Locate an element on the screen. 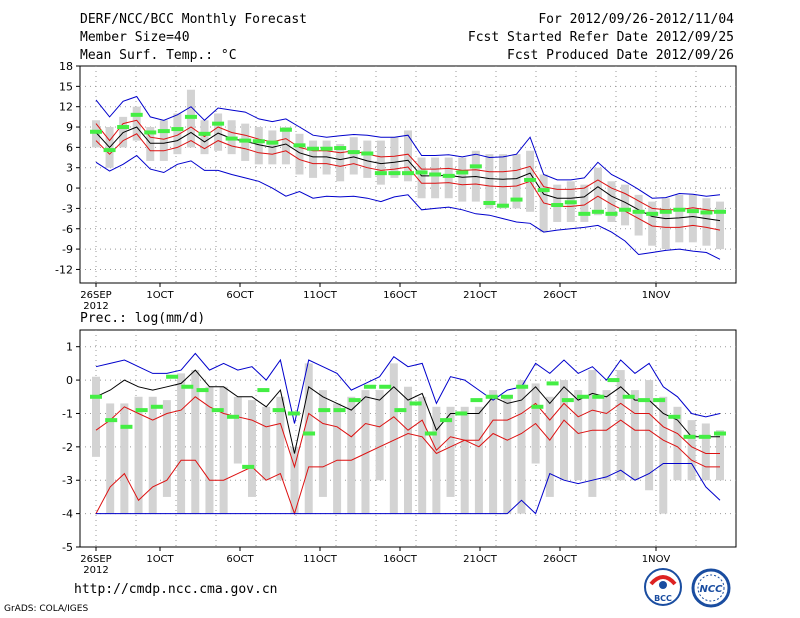  temp-ytick-label: 0 is located at coordinates (69, 188).